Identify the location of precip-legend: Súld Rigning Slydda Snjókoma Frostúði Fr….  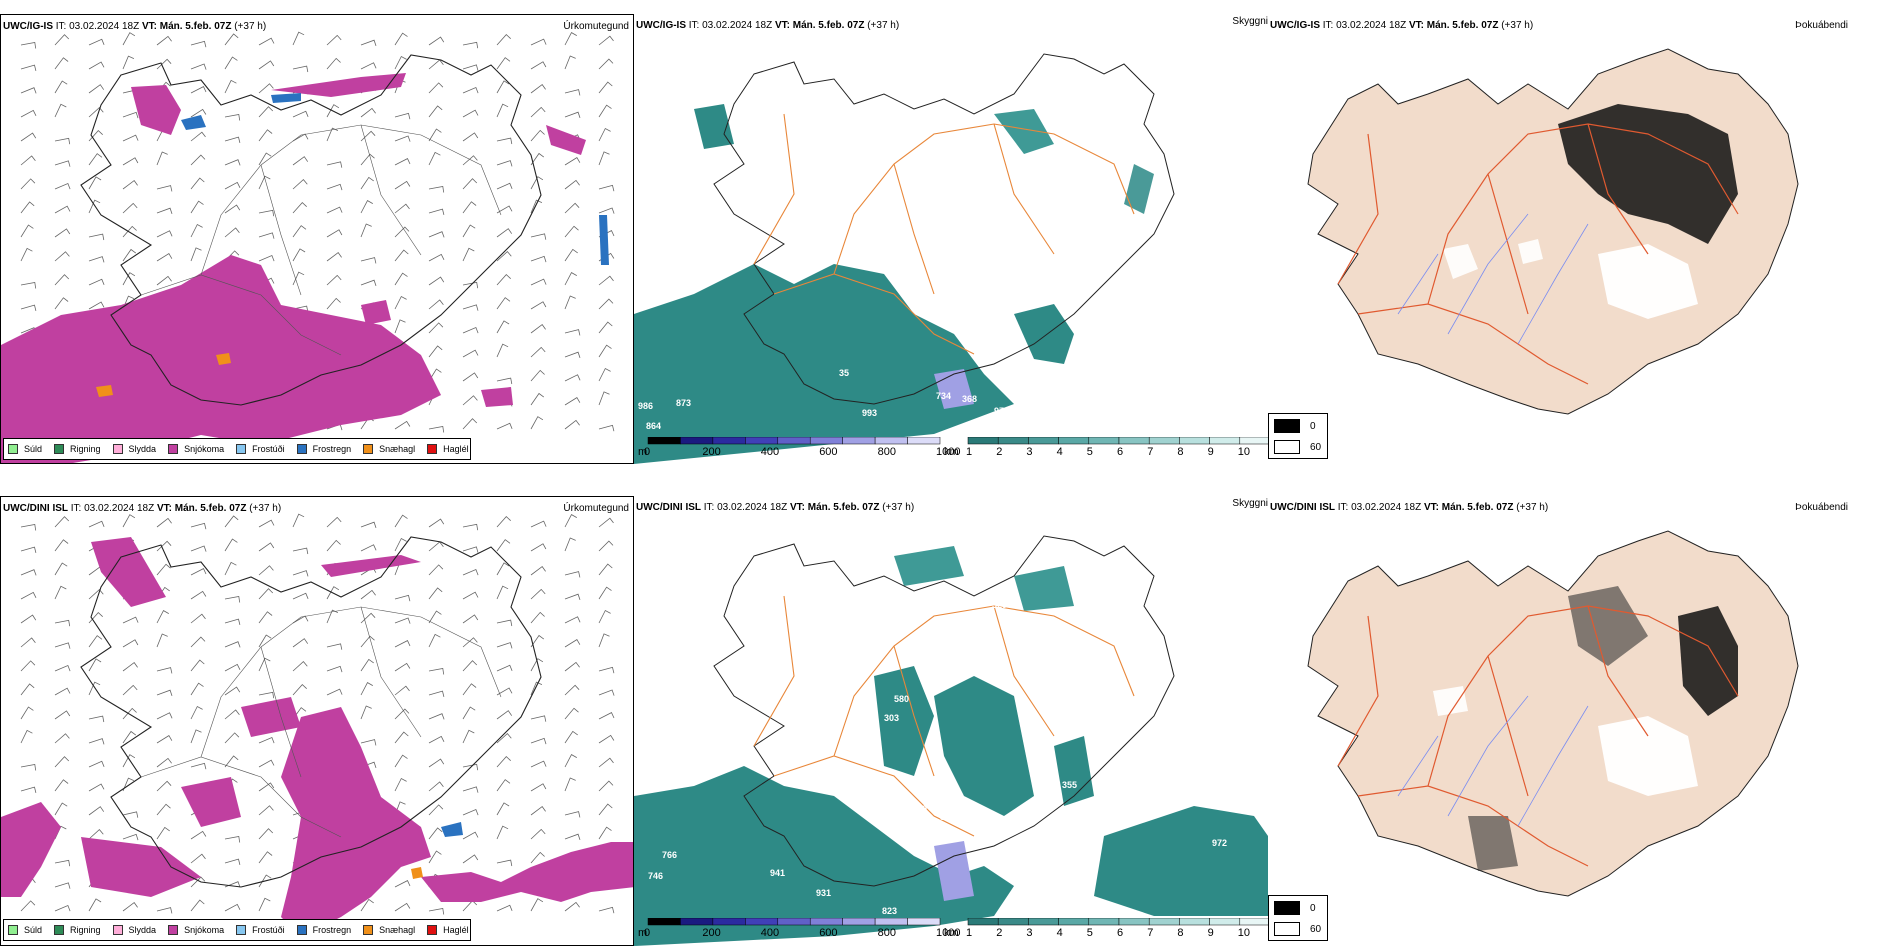
(237, 930).